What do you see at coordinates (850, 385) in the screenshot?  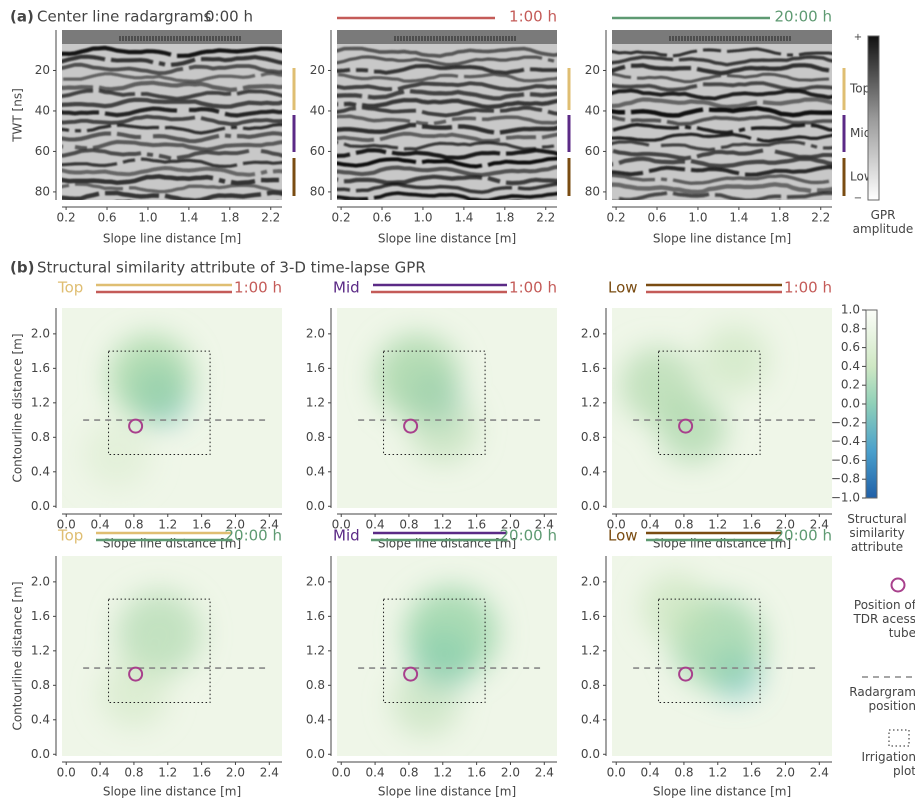 I see `colorbar-tick-label: 0.2` at bounding box center [850, 385].